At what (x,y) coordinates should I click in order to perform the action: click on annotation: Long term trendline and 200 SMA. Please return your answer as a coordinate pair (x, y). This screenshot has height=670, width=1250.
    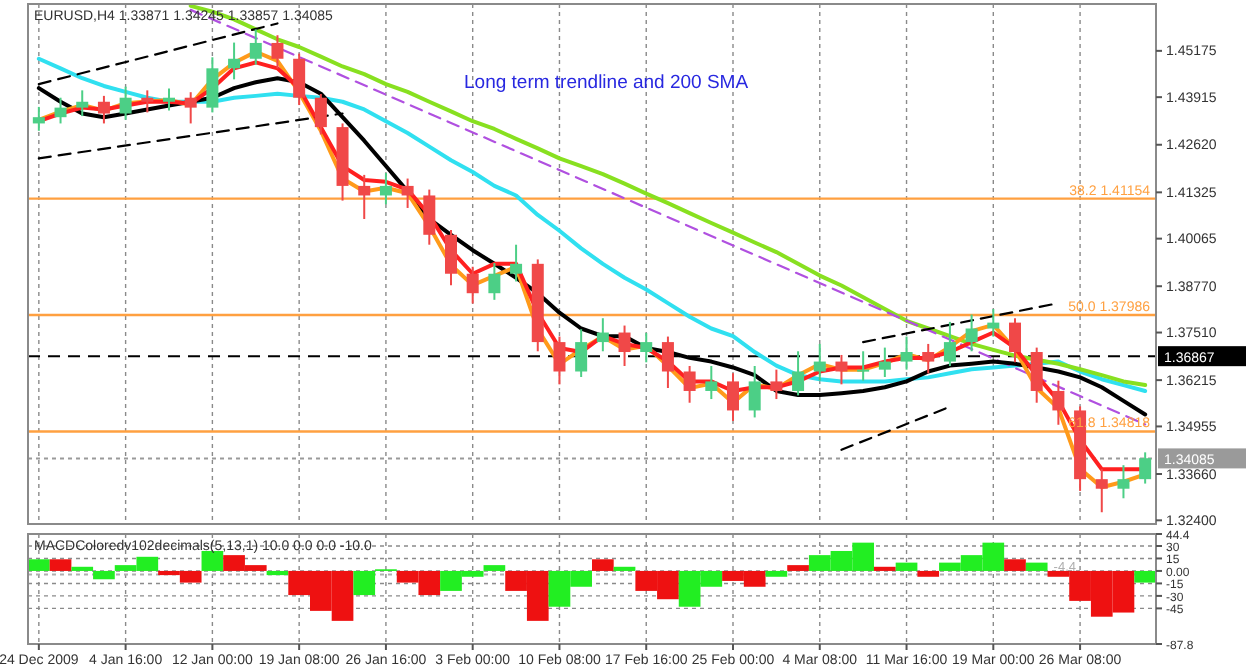
    Looking at the image, I should click on (607, 83).